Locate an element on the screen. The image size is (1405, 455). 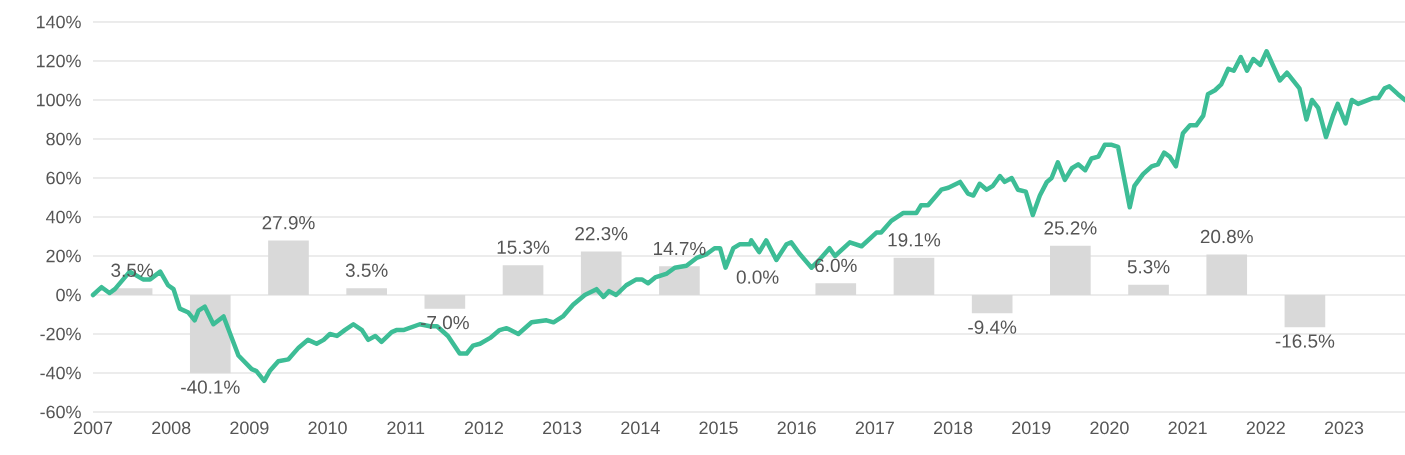
data-label: -40.1% is located at coordinates (210, 387).